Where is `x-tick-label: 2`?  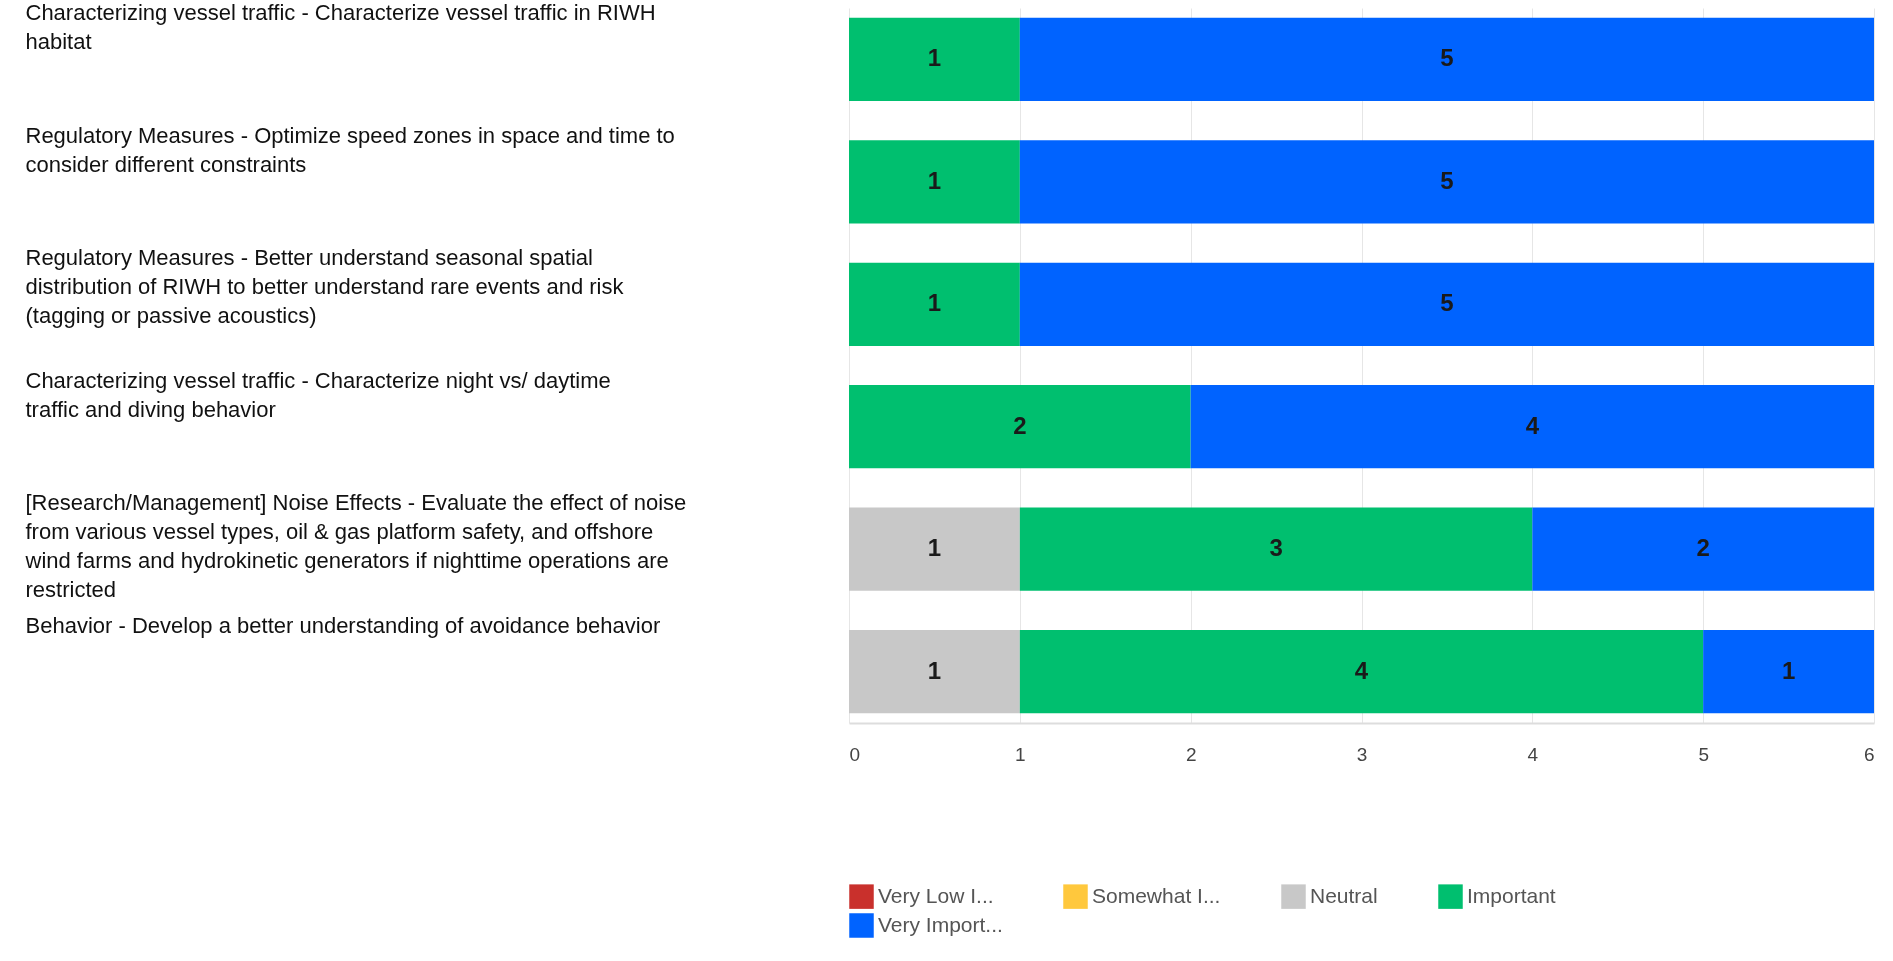
x-tick-label: 2 is located at coordinates (1191, 754).